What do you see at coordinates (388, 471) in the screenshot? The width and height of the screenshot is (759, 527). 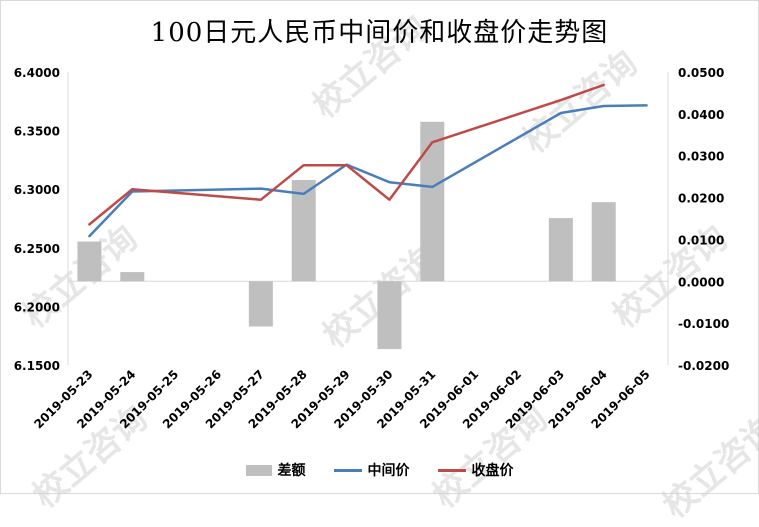 I see `legend-label-midpoint: 中间价` at bounding box center [388, 471].